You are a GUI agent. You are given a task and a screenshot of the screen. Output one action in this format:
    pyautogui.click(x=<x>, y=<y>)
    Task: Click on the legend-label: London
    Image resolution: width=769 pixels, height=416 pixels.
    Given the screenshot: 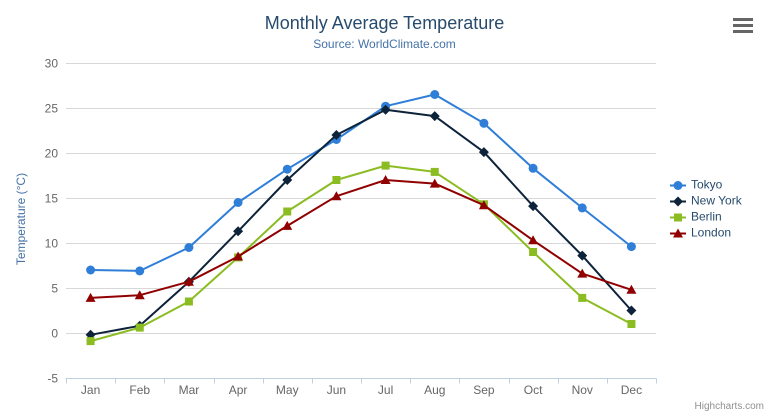 What is the action you would take?
    pyautogui.click(x=711, y=232)
    